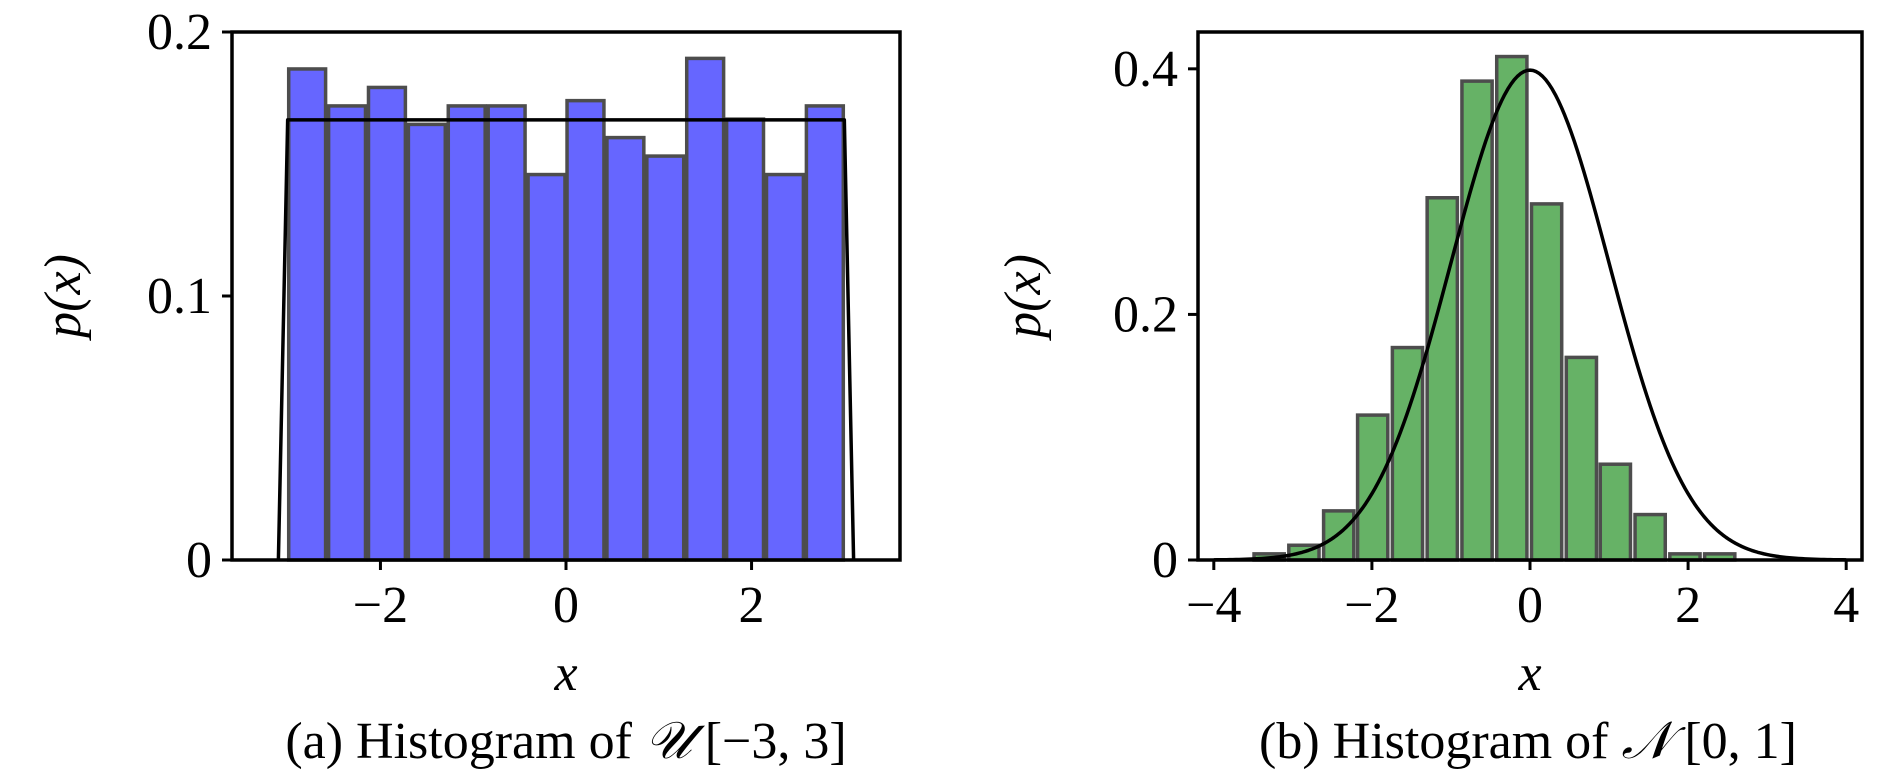 This screenshot has width=1890, height=780. I want to click on panel-b-caption: (b) Histogram of 𝒩 [0, 1], so click(1528, 741).